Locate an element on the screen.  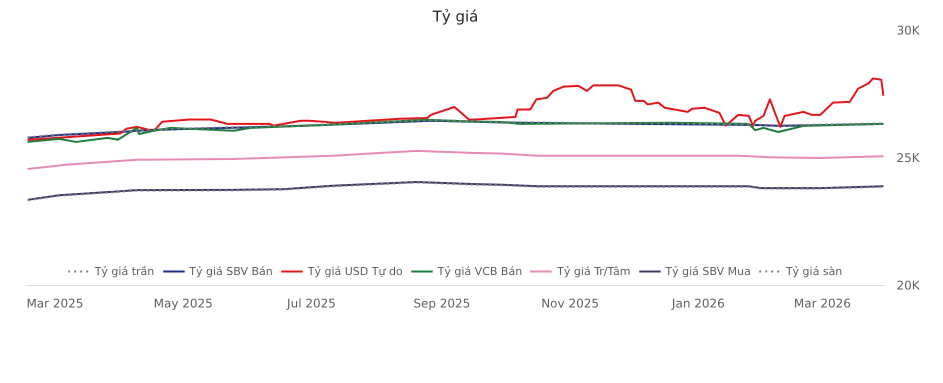
legend-label: Tỷ giá SBV Bán is located at coordinates (231, 271).